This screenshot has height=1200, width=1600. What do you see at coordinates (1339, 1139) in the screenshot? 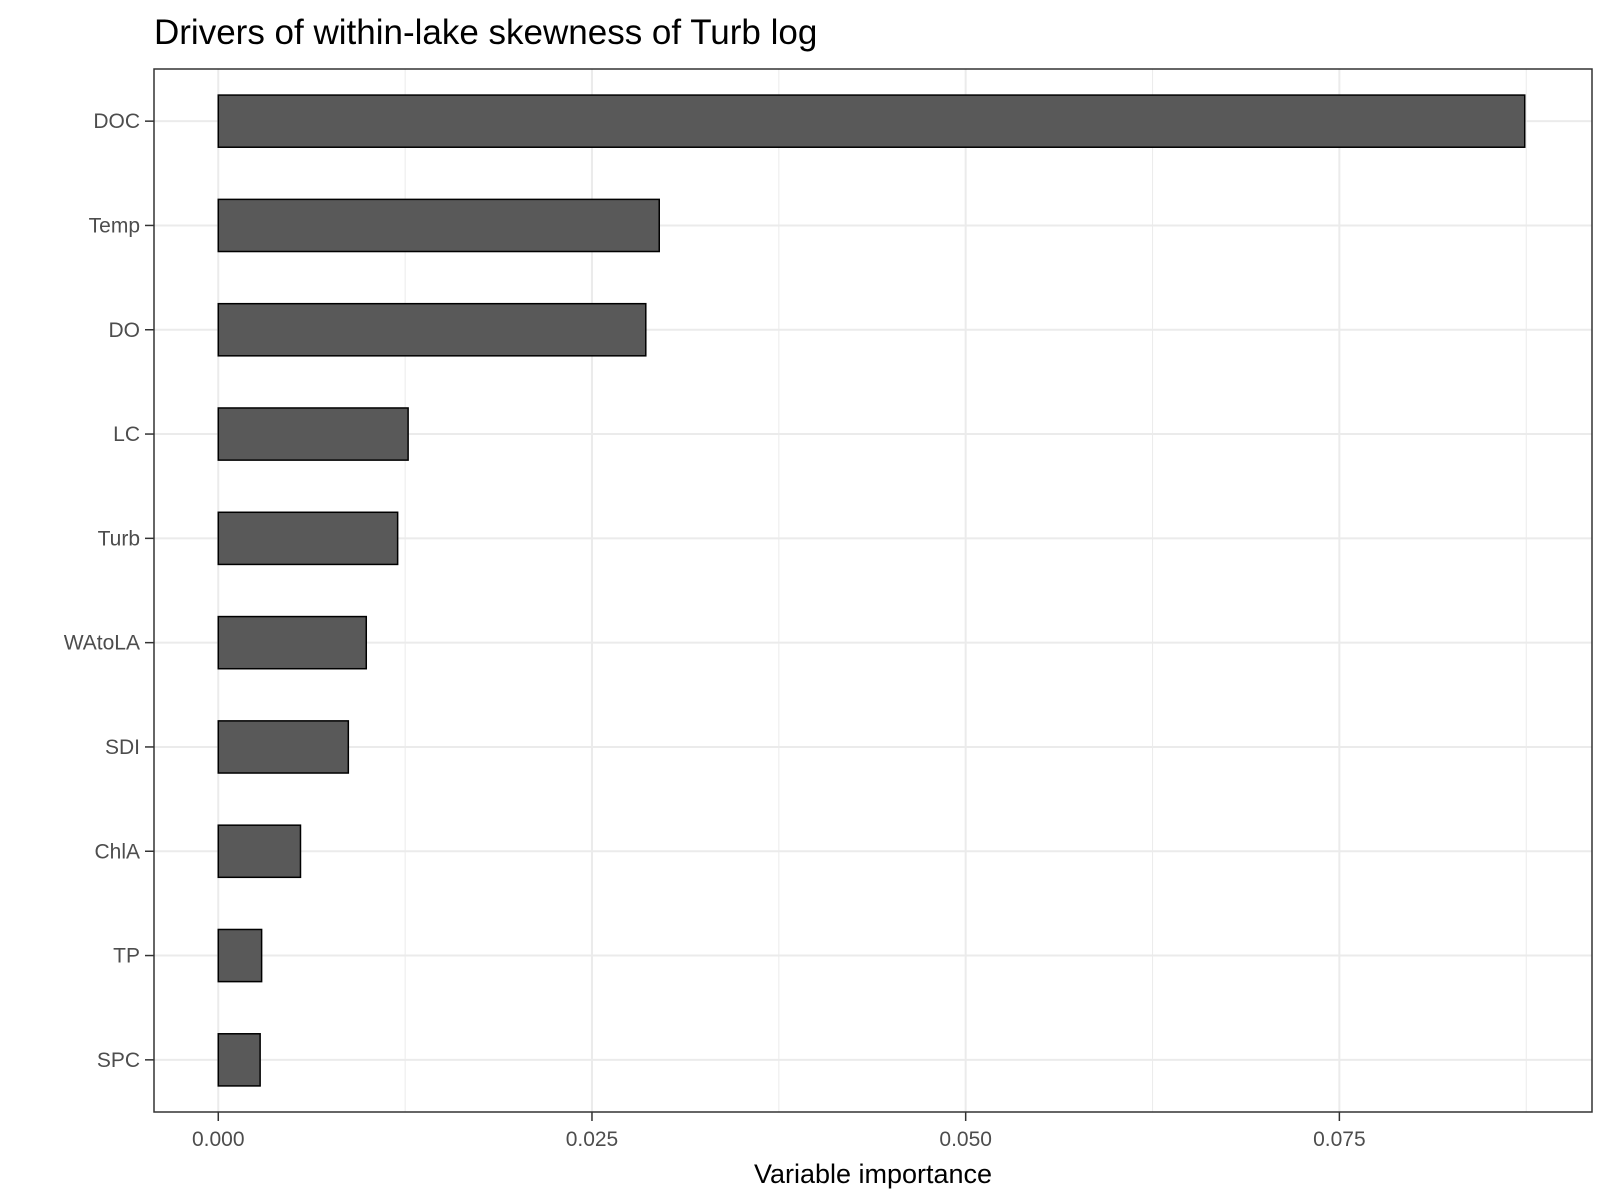
I see `x-tick-label: 0.075` at bounding box center [1339, 1139].